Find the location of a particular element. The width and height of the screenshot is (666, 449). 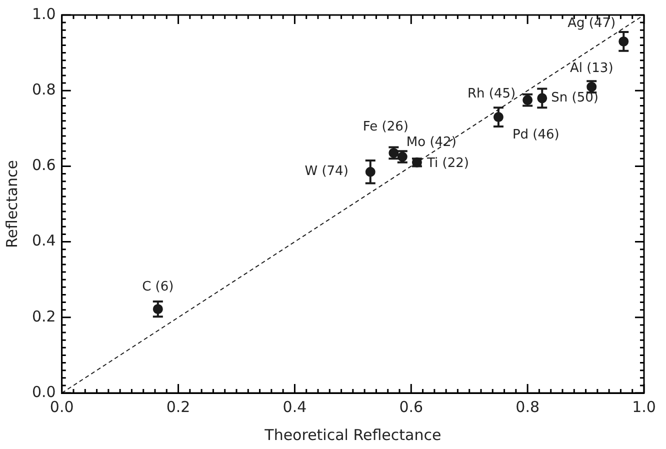

annotation: Fe (26) is located at coordinates (385, 126).